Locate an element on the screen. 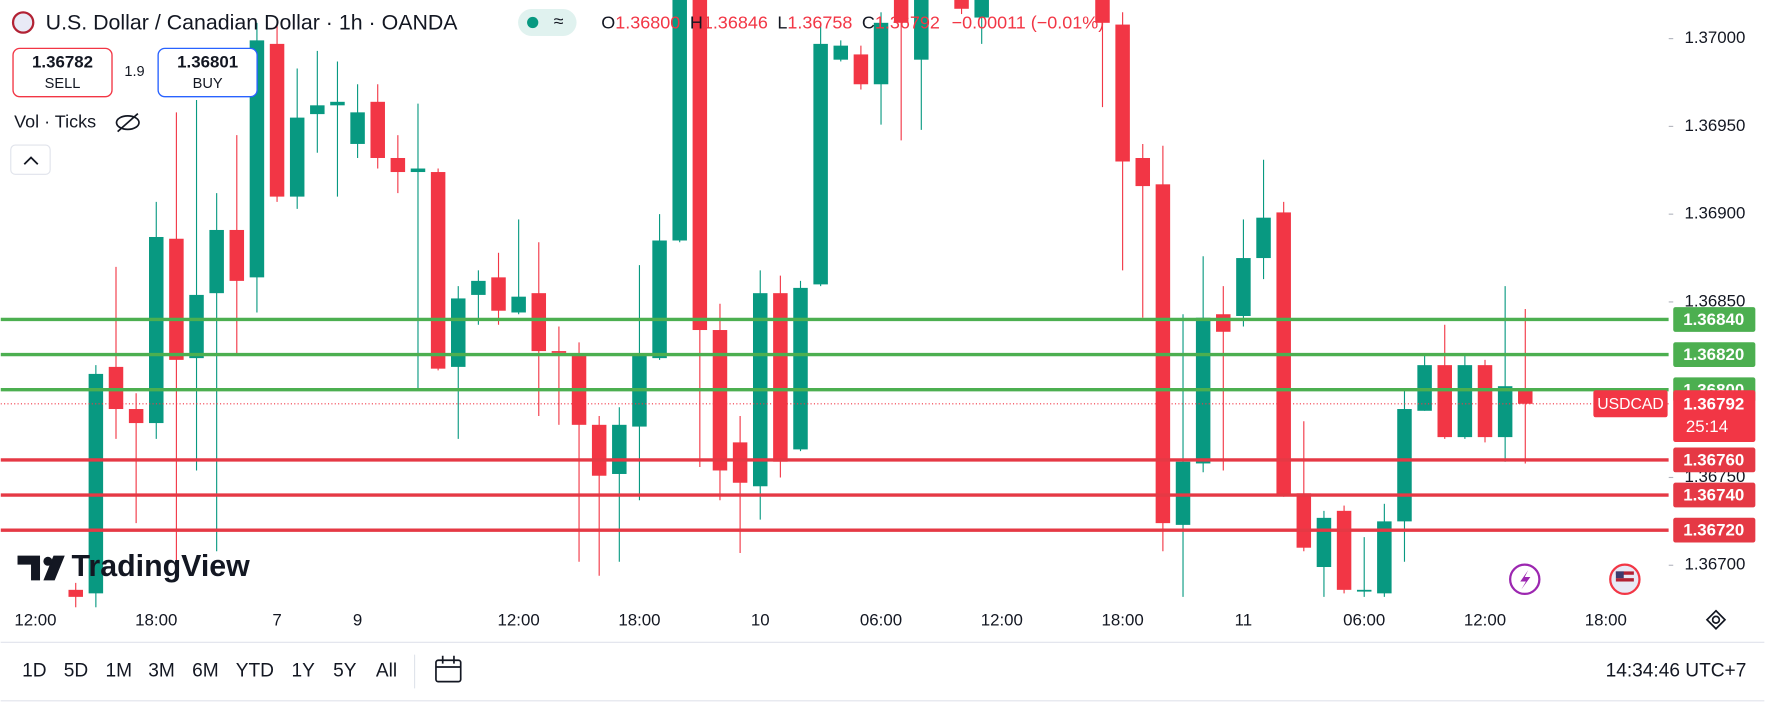 Image resolution: width=1765 pixels, height=703 pixels. level-label: 1.36840 is located at coordinates (1713, 319).